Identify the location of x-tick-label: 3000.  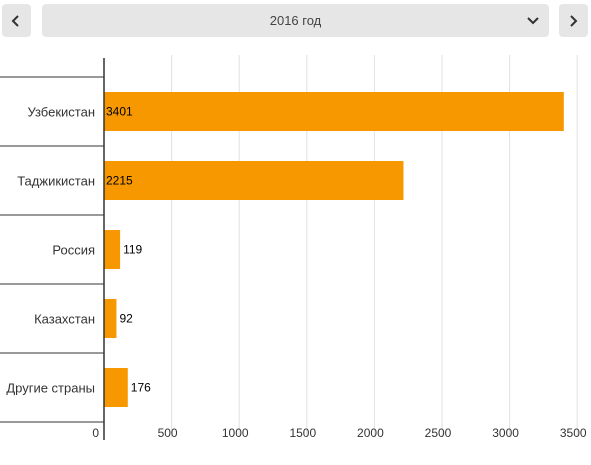
(505, 433).